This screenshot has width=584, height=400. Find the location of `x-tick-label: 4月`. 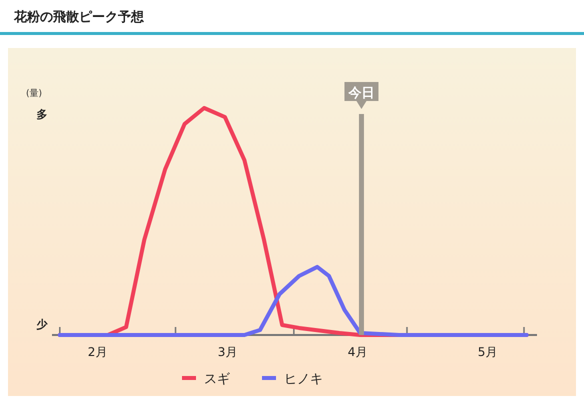

x-tick-label: 4月 is located at coordinates (358, 352).